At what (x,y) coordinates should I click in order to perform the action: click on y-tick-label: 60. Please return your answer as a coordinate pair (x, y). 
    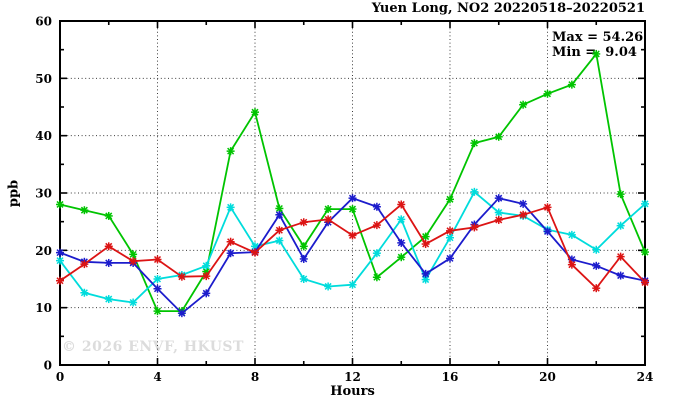
    Looking at the image, I should click on (43, 22).